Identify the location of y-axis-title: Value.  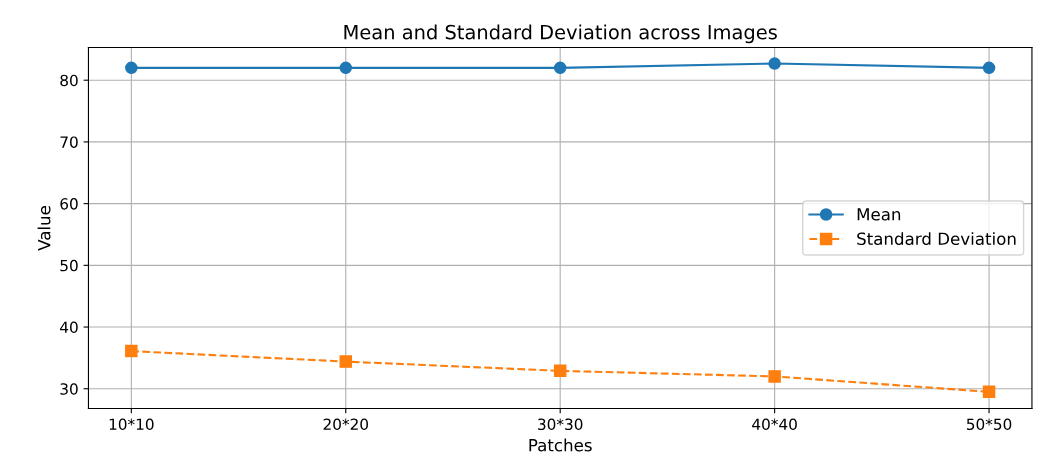
(44, 228).